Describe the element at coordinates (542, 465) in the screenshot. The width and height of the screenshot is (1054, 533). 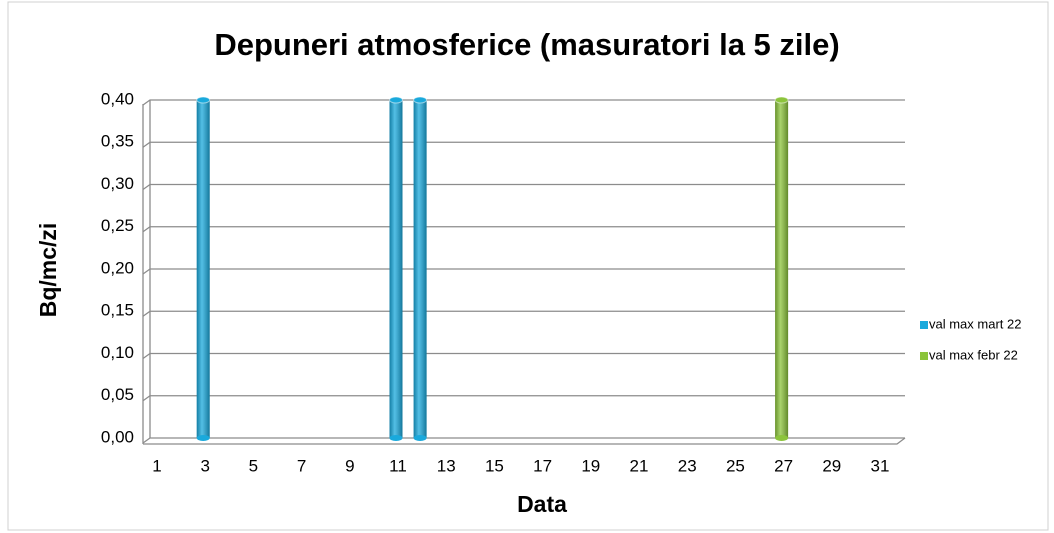
I see `x-tick-label: 17` at that location.